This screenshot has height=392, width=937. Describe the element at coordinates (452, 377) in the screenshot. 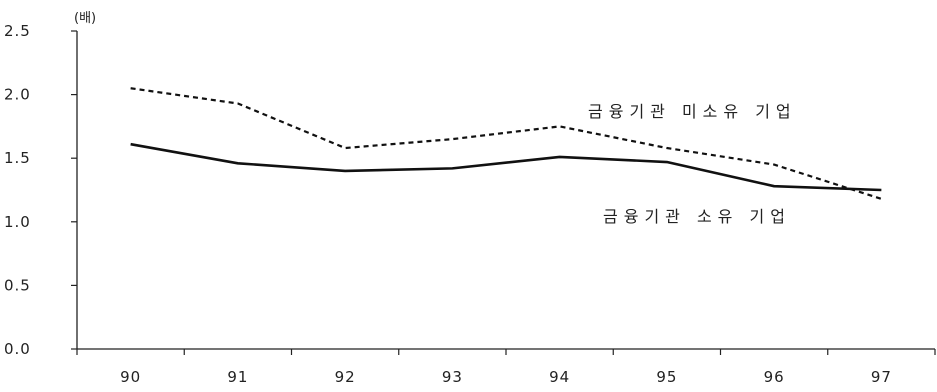

I see `x-tick-label: 93` at that location.